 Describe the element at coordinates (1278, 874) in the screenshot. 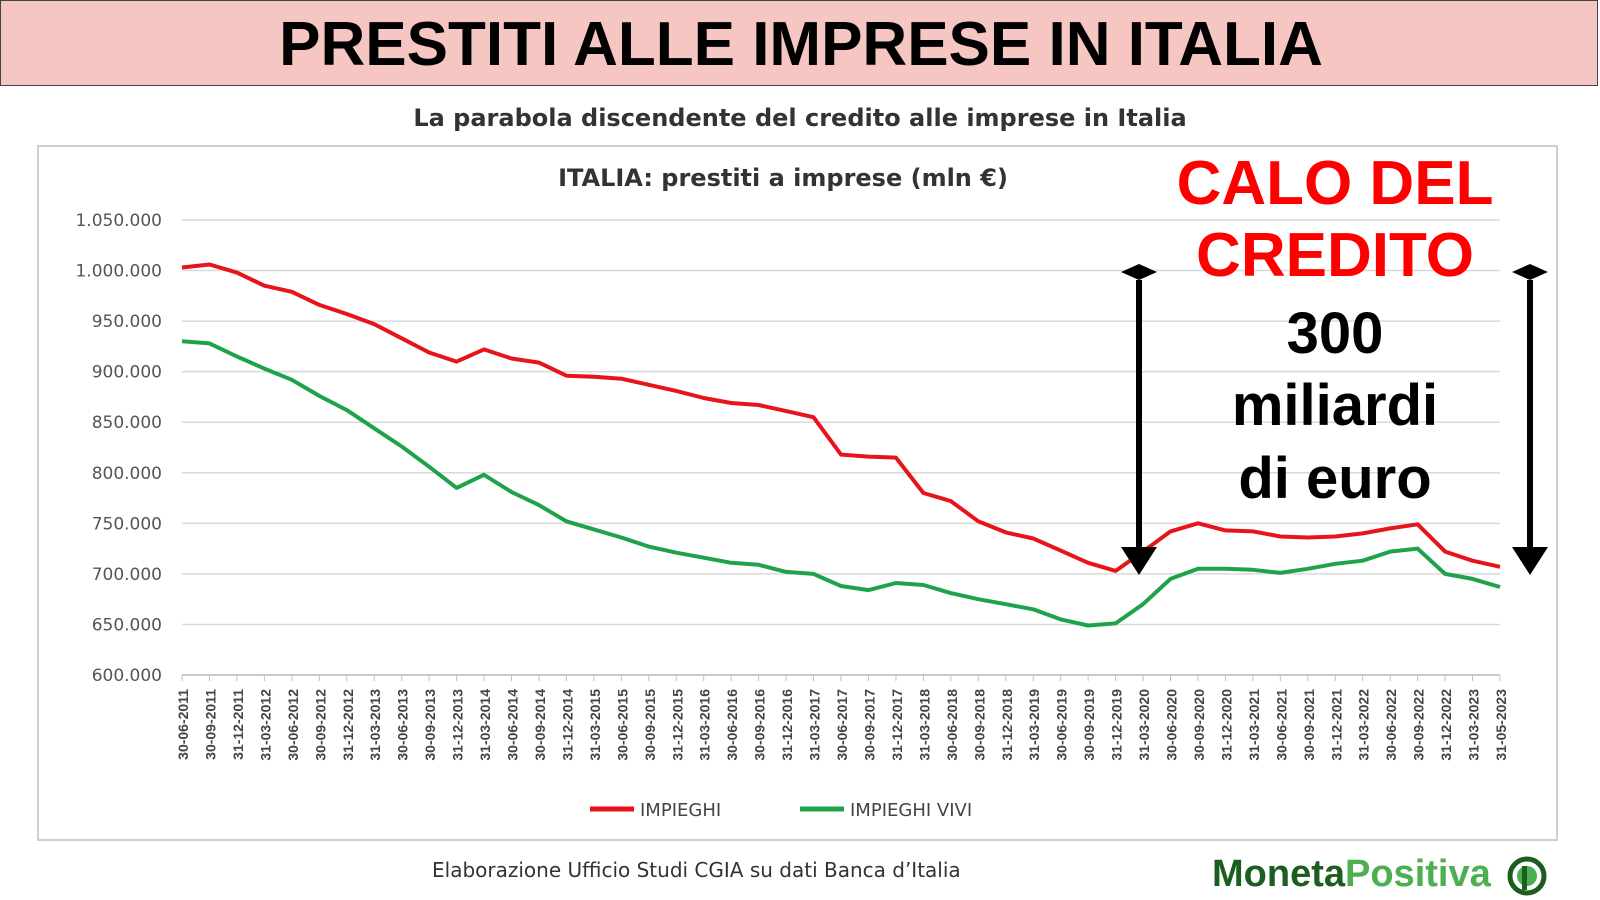

I see `brand-part1: Moneta` at that location.